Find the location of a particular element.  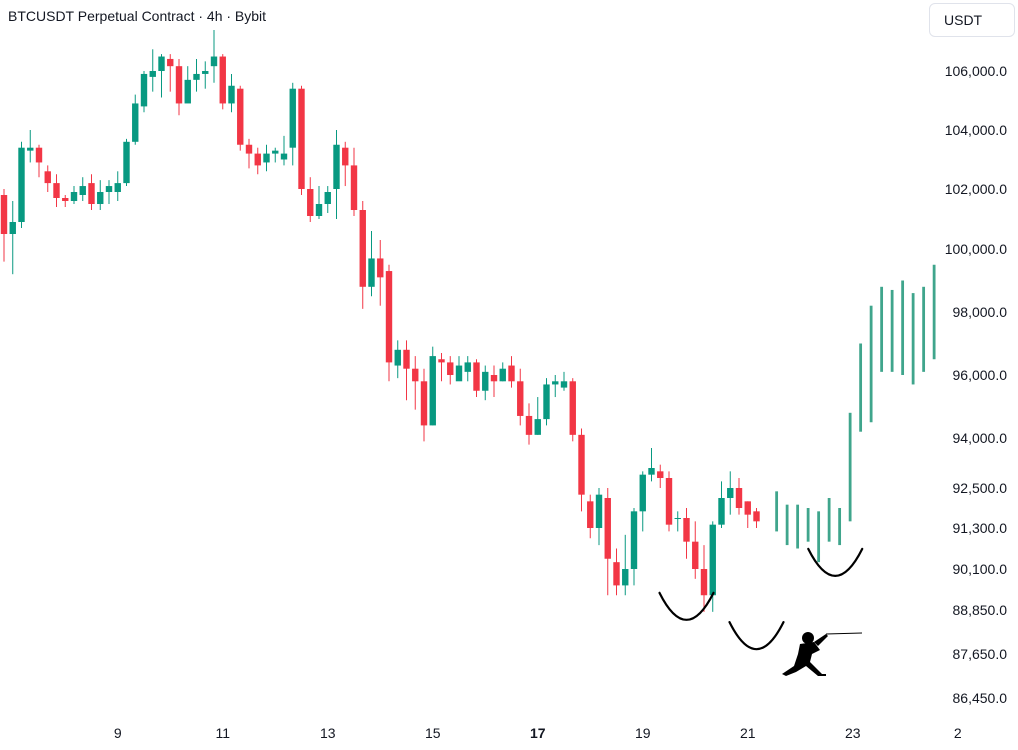

time-tick-label: 11 is located at coordinates (222, 733).